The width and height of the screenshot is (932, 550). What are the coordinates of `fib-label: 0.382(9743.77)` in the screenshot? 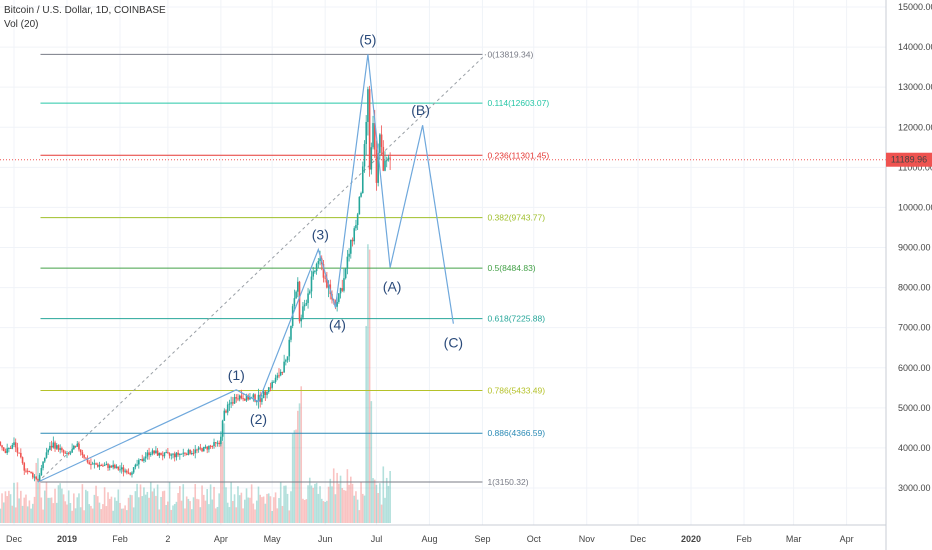 It's located at (516, 218).